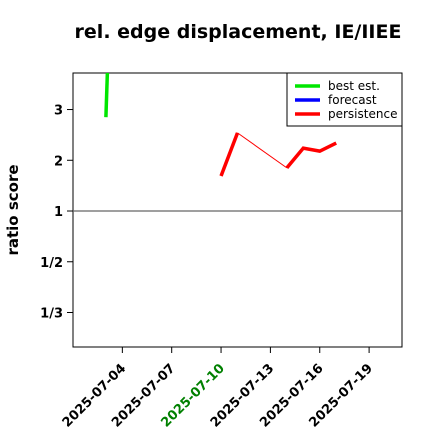 The width and height of the screenshot is (440, 440). Describe the element at coordinates (238, 32) in the screenshot. I see `chart-title: rel. edge displacement, IE/IIEE` at that location.